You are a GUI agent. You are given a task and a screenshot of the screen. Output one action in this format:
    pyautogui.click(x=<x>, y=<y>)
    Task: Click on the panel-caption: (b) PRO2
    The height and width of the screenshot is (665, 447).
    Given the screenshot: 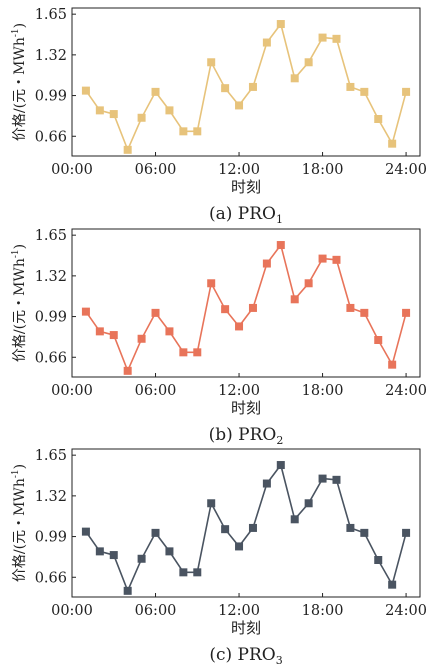 What is the action you would take?
    pyautogui.click(x=246, y=436)
    